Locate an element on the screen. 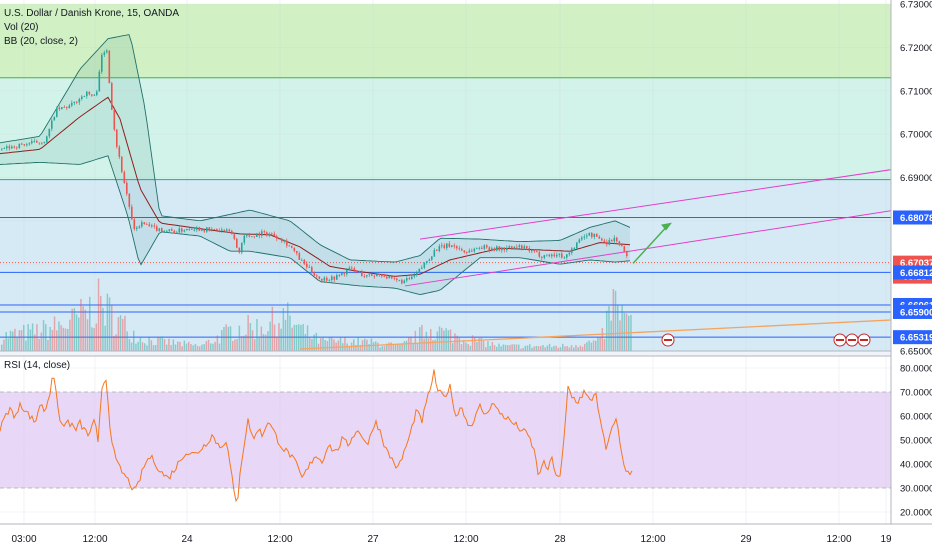  price-tag-bg is located at coordinates (912, 337).